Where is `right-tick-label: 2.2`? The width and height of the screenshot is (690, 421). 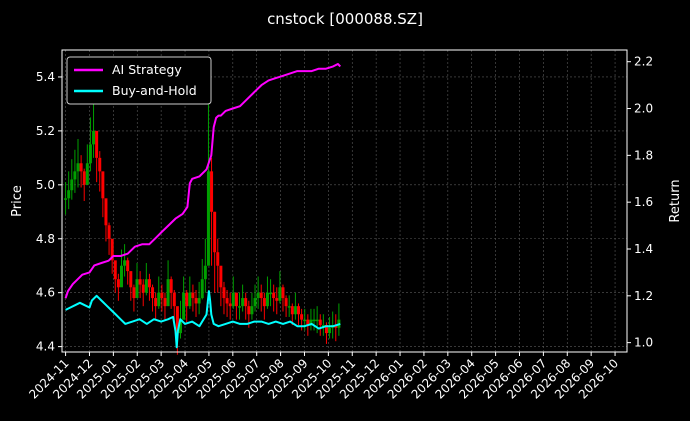
right-tick-label: 2.2 is located at coordinates (643, 62).